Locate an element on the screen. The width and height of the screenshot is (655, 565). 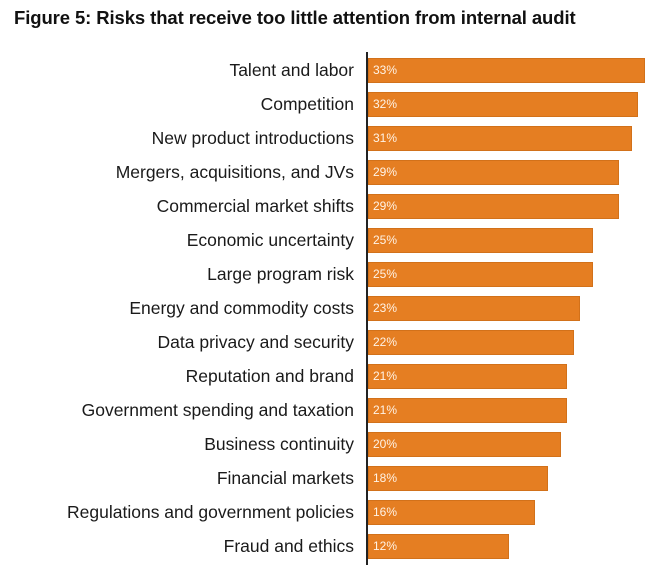
category-label: Competition is located at coordinates (307, 104).